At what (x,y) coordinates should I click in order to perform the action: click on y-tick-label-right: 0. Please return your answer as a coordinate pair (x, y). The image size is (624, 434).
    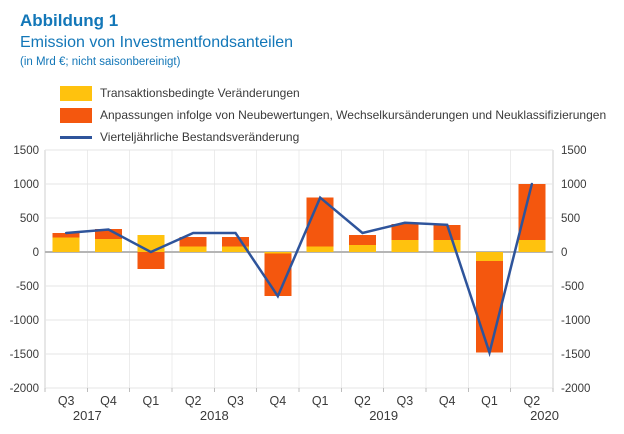
    Looking at the image, I should click on (564, 253).